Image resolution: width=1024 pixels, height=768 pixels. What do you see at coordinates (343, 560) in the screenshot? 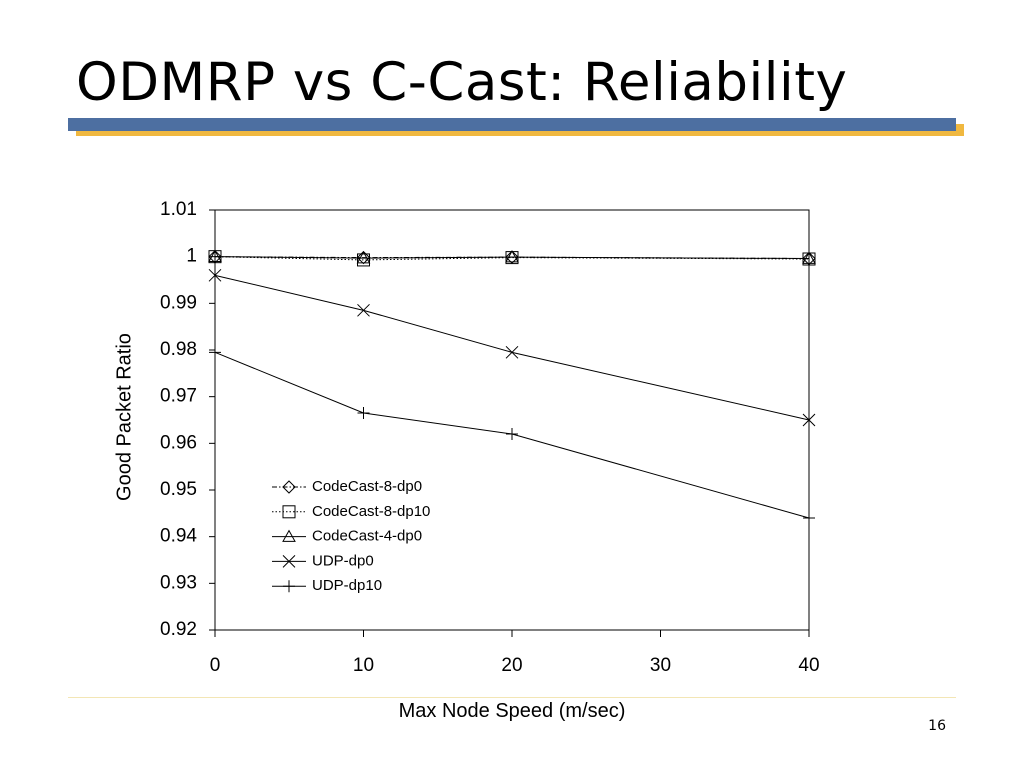
I see `legend-label-4: UDP-dp0` at bounding box center [343, 560].